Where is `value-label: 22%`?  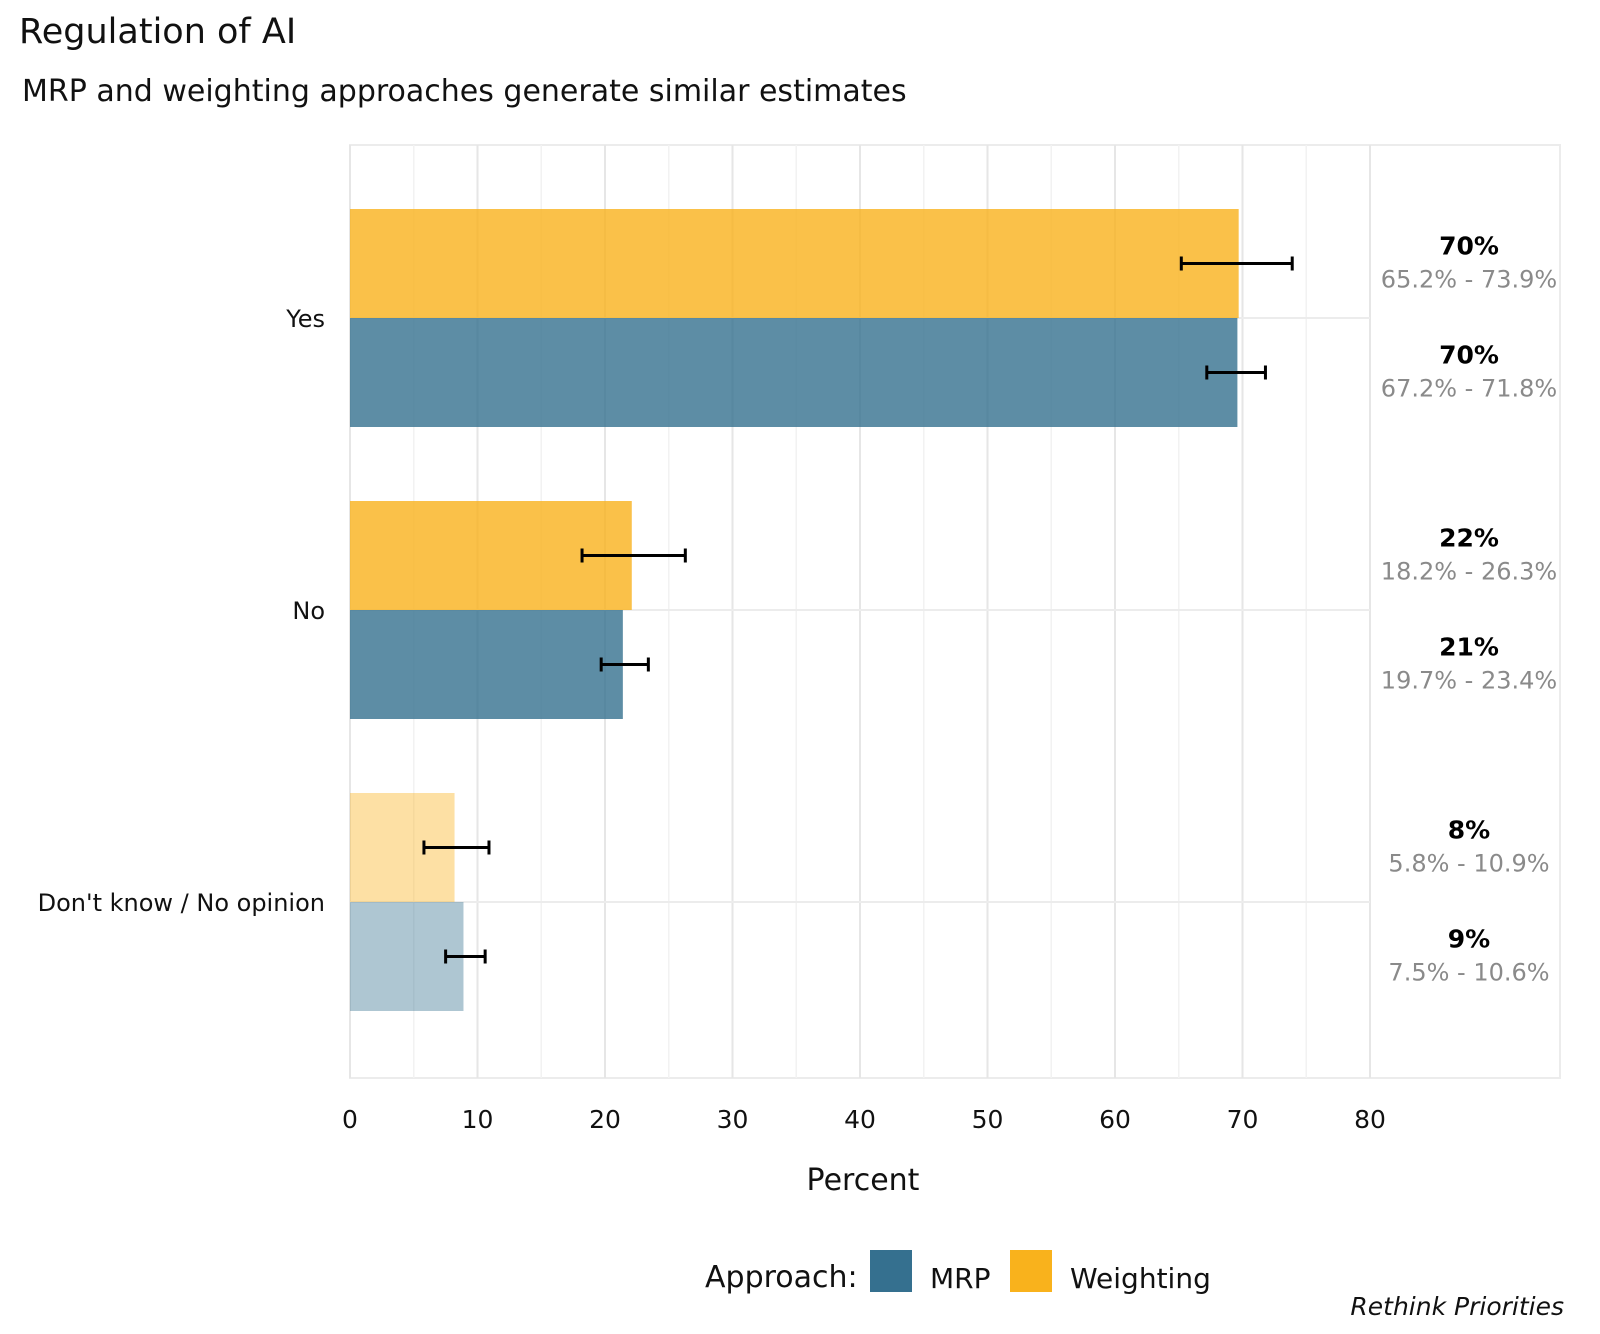
value-label: 22% is located at coordinates (1469, 538).